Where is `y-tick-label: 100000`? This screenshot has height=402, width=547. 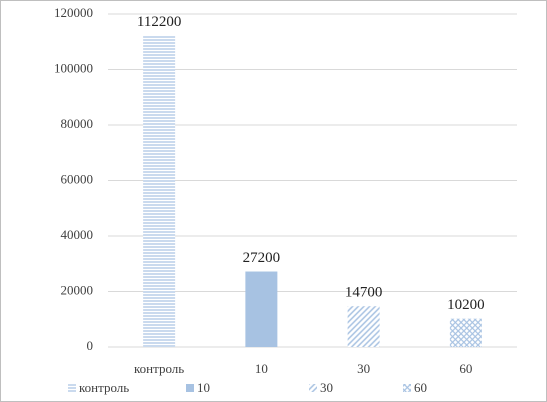 y-tick-label: 100000 is located at coordinates (73, 67).